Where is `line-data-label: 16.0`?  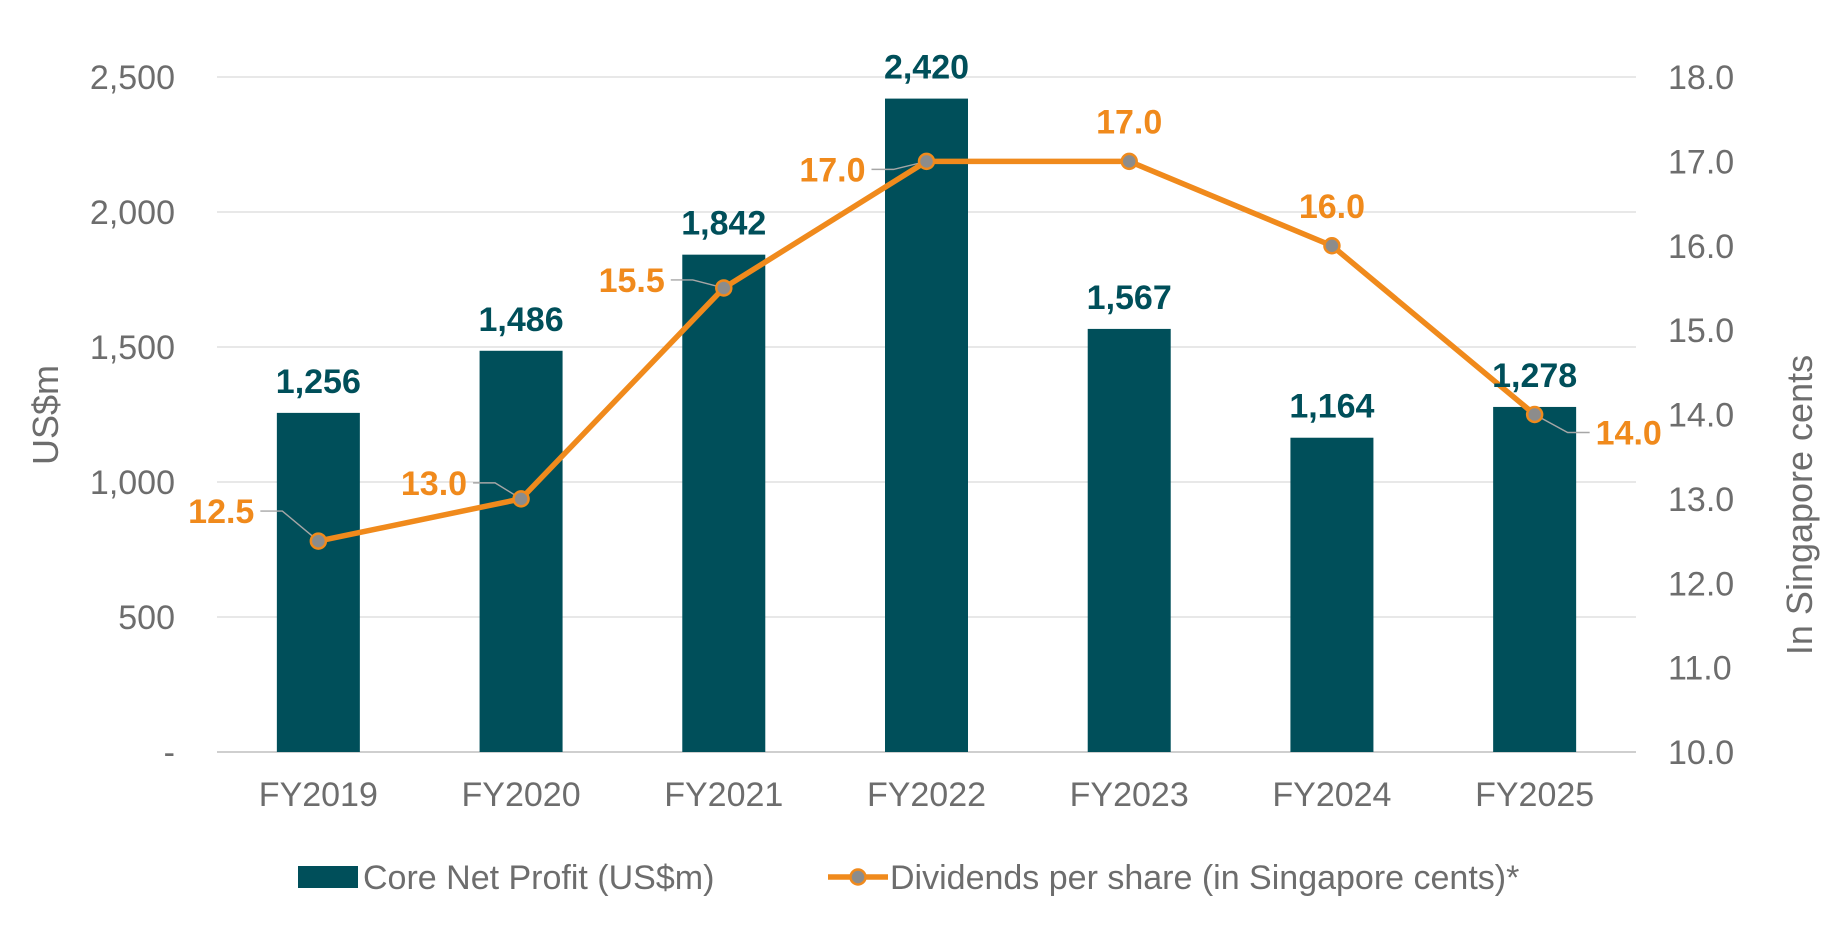 line-data-label: 16.0 is located at coordinates (1332, 207).